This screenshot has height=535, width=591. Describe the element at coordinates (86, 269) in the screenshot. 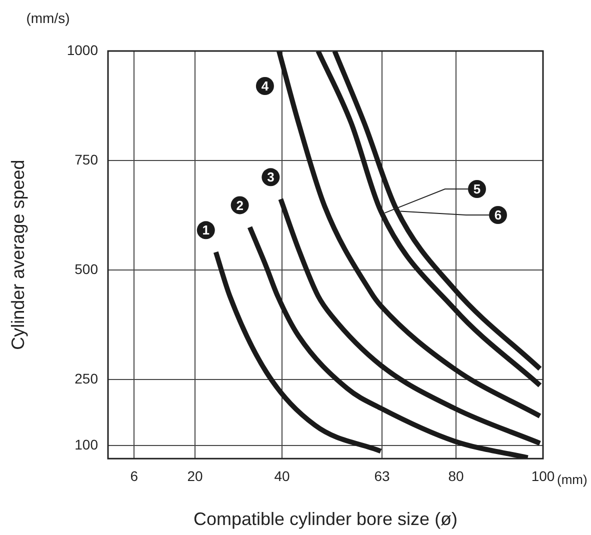

I see `y-tick-label: 500` at that location.